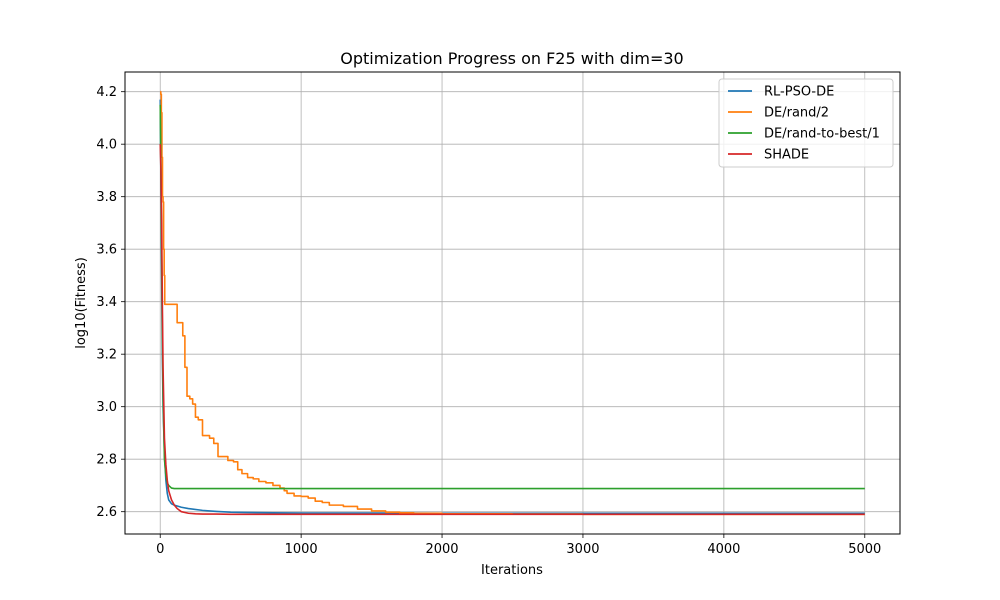 The width and height of the screenshot is (1000, 600). What do you see at coordinates (796, 113) in the screenshot?
I see `legend-label-de-rand-2: DE/rand/2` at bounding box center [796, 113].